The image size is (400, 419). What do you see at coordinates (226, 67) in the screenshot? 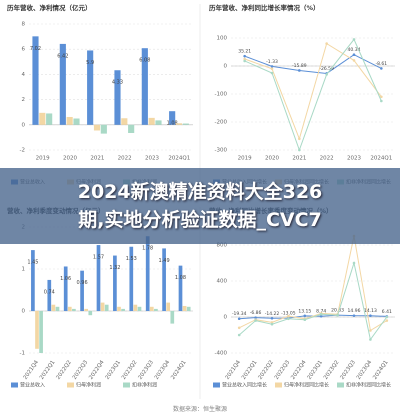
I see `y-tick-label: 0` at bounding box center [226, 67].